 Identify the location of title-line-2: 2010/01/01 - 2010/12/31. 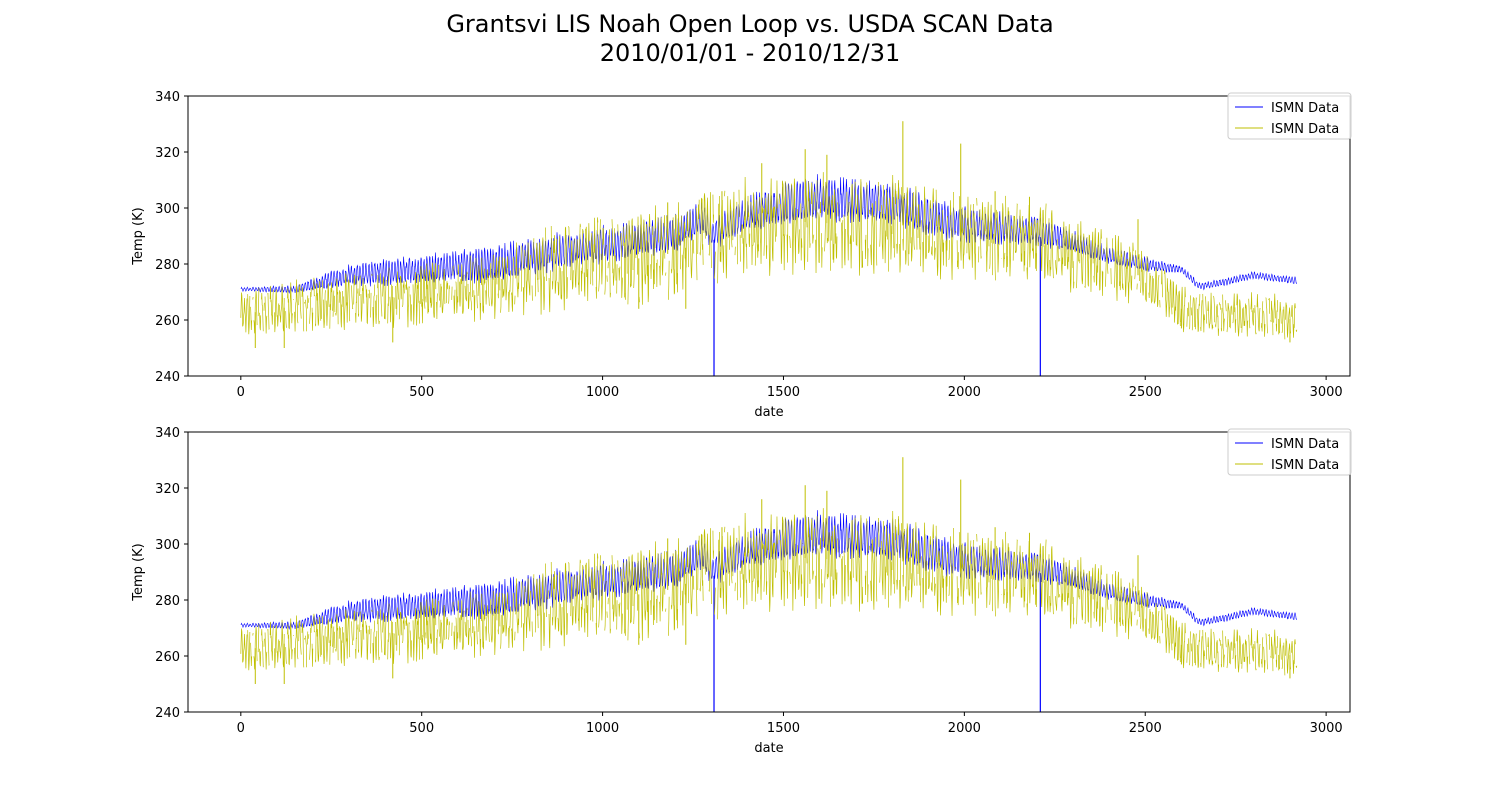
(750, 53).